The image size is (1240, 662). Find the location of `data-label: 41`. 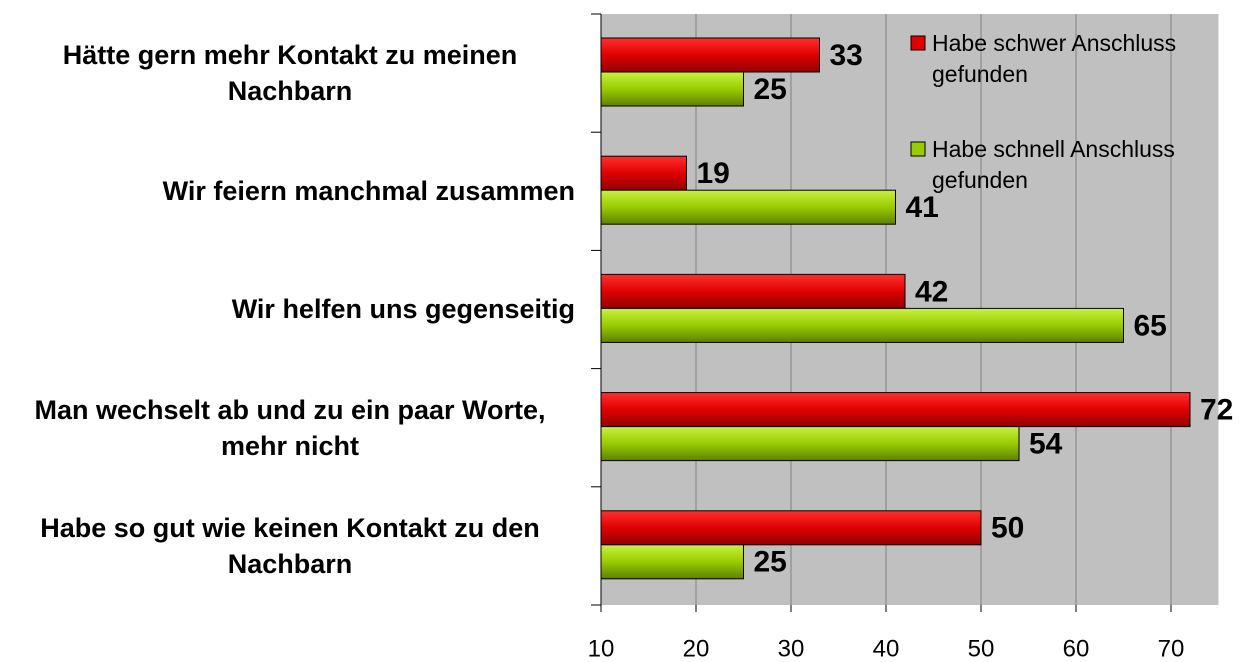

data-label: 41 is located at coordinates (922, 207).